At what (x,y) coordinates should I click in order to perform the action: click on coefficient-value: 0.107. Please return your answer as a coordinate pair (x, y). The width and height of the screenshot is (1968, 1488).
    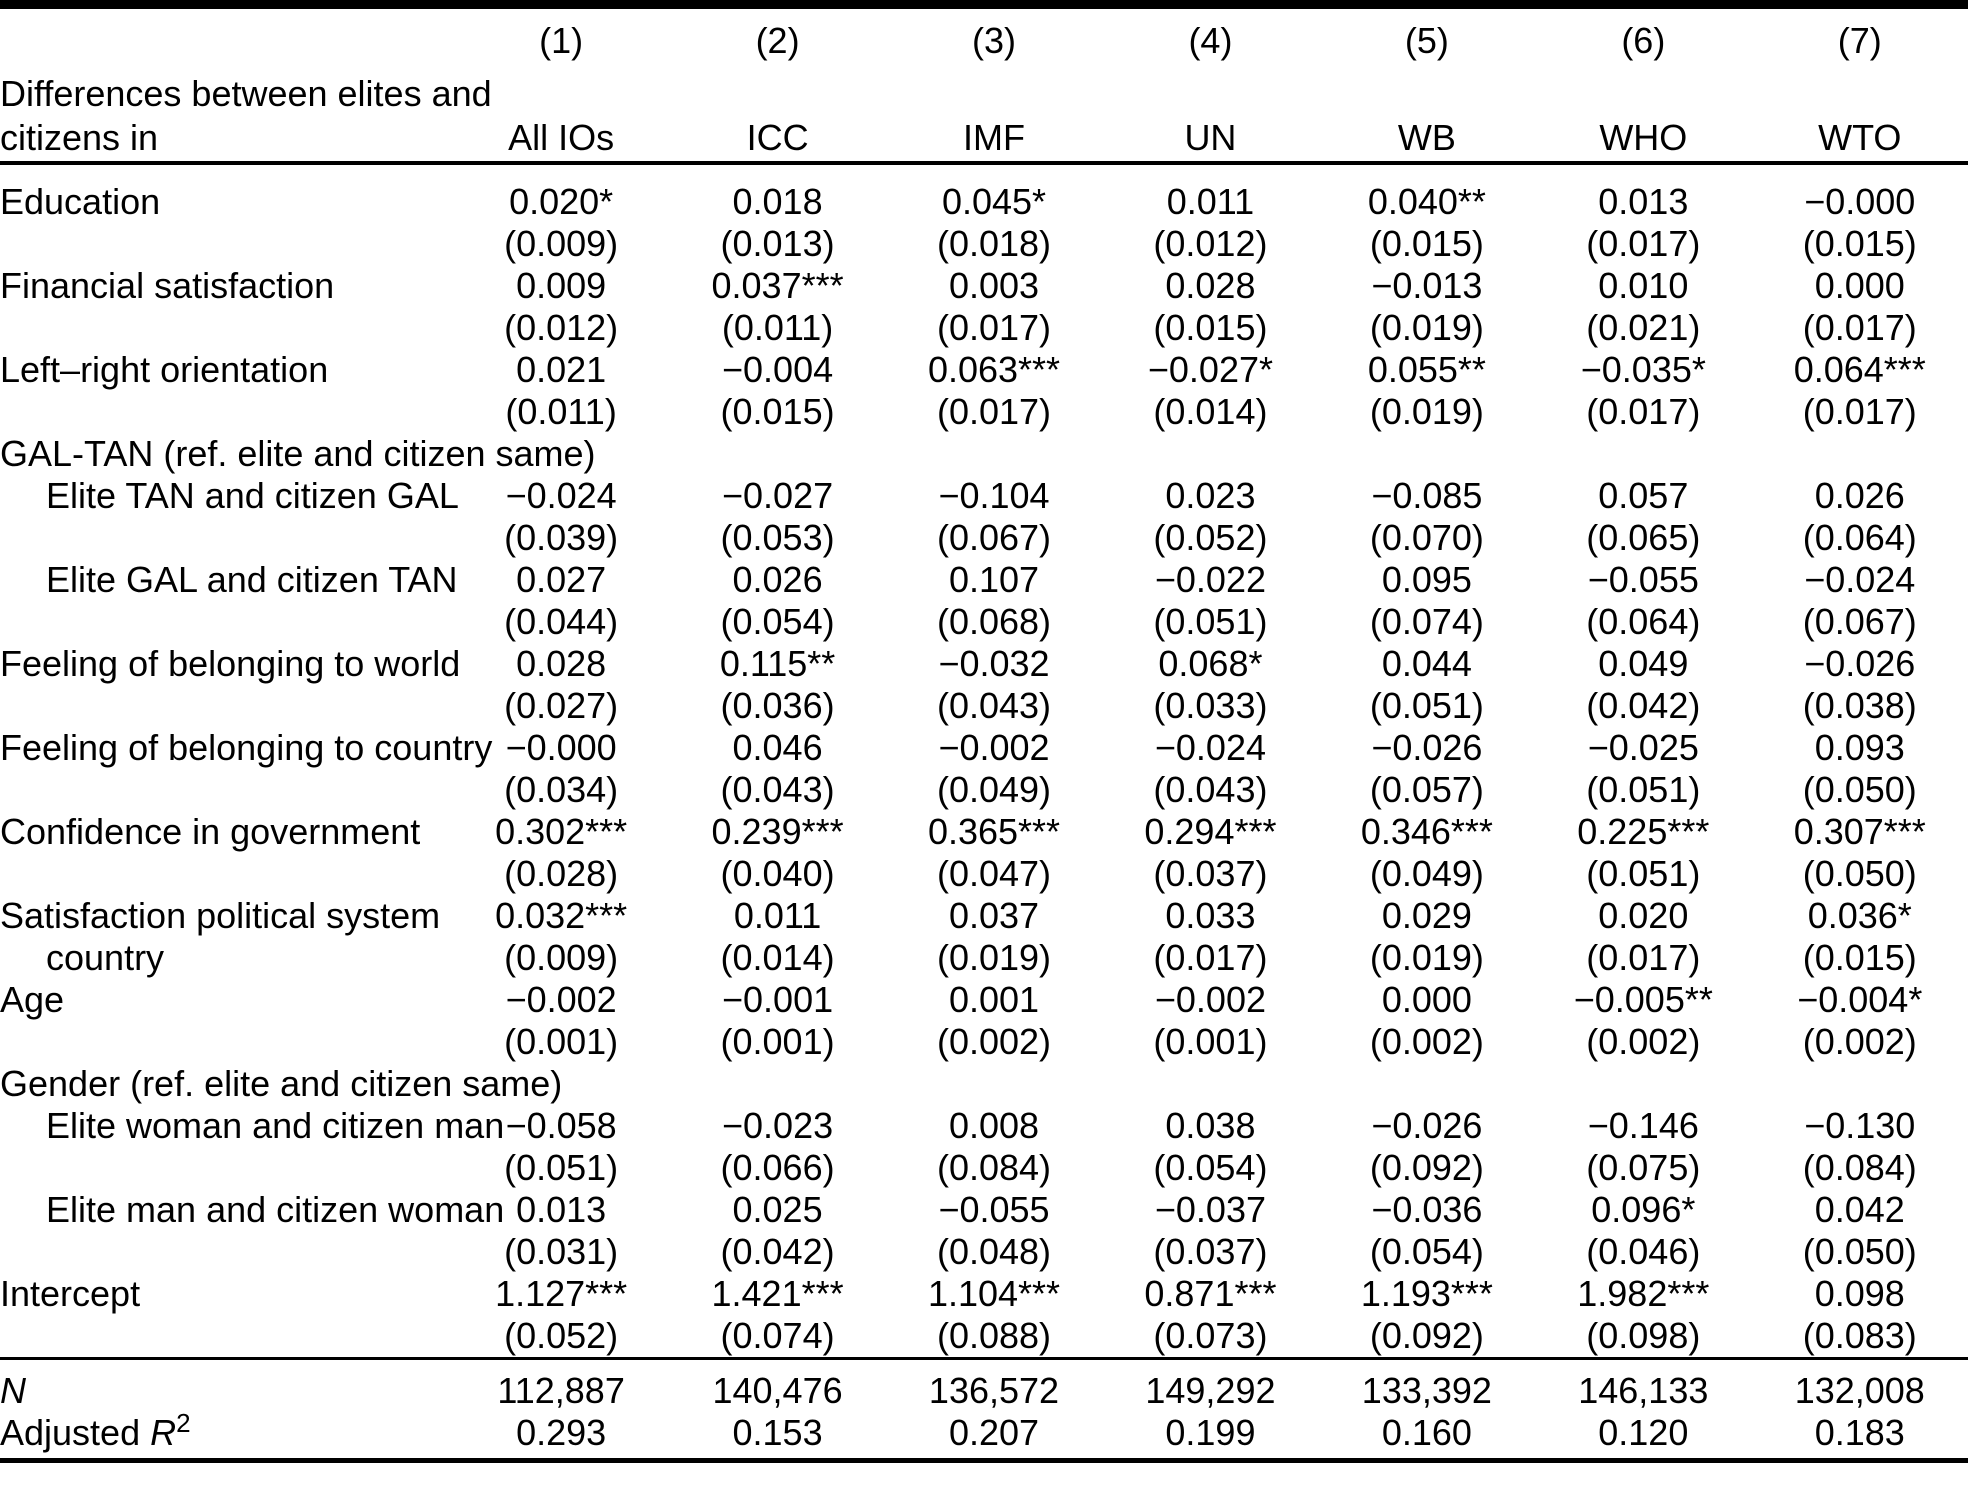
    Looking at the image, I should click on (994, 579).